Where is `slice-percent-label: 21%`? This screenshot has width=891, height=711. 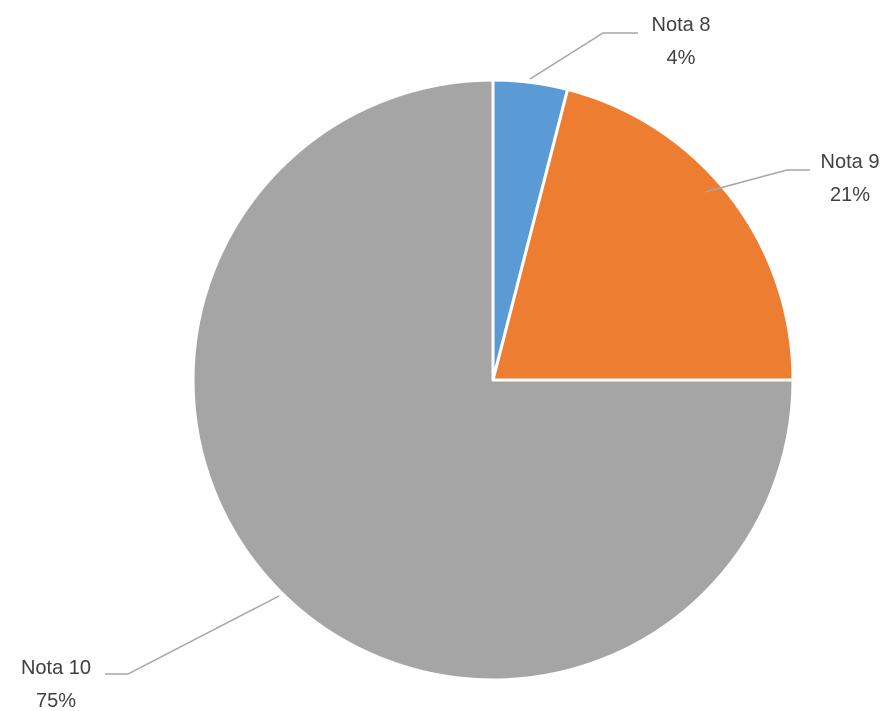 slice-percent-label: 21% is located at coordinates (850, 195).